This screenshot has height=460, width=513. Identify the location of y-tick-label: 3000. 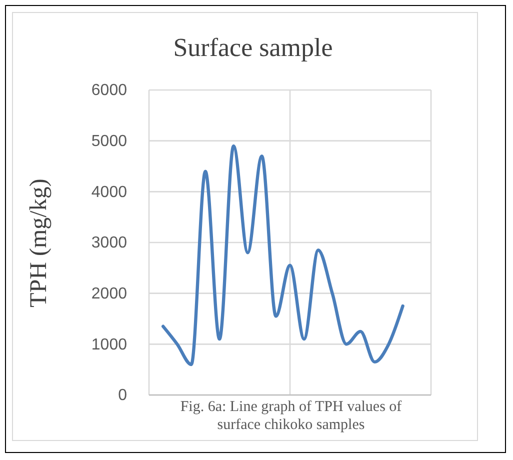
(109, 243).